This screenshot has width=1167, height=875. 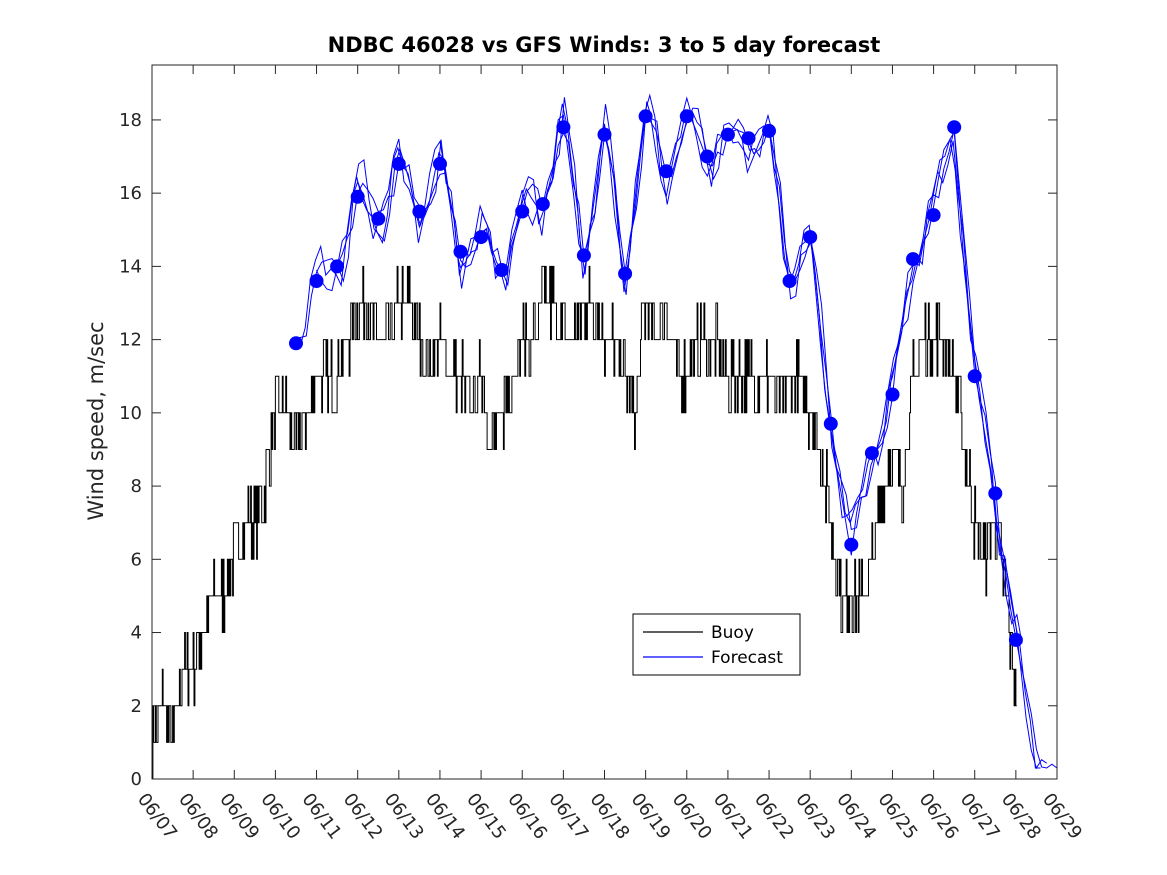 What do you see at coordinates (136, 486) in the screenshot?
I see `y-tick-label: 8` at bounding box center [136, 486].